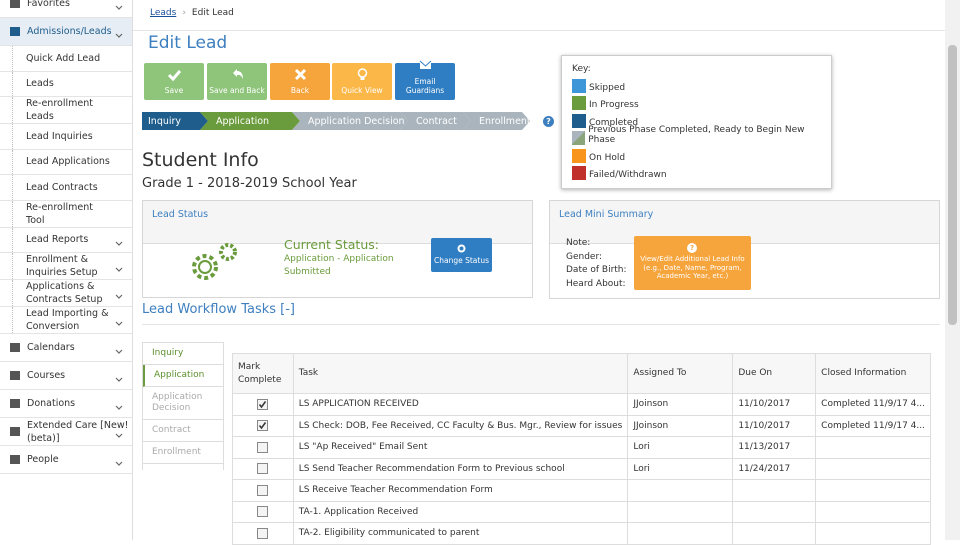  I want to click on breadcrumb-current: Edit Lead, so click(212, 13).